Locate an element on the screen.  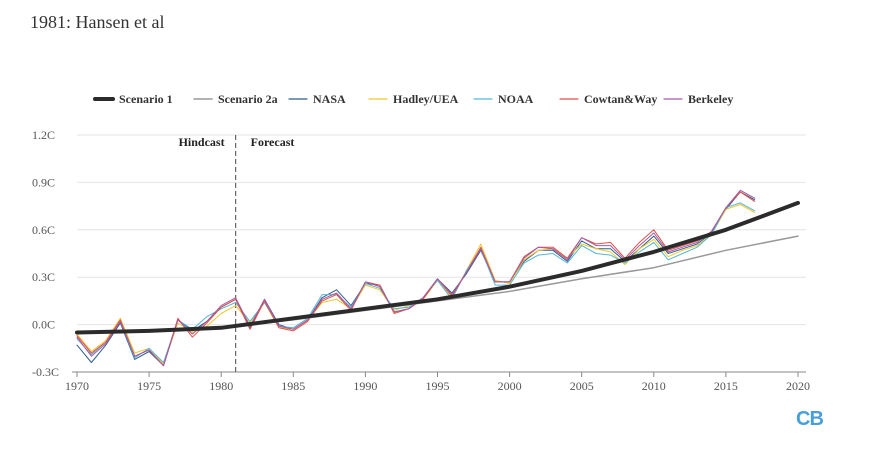
x-tick-label: 1995 is located at coordinates (438, 386).